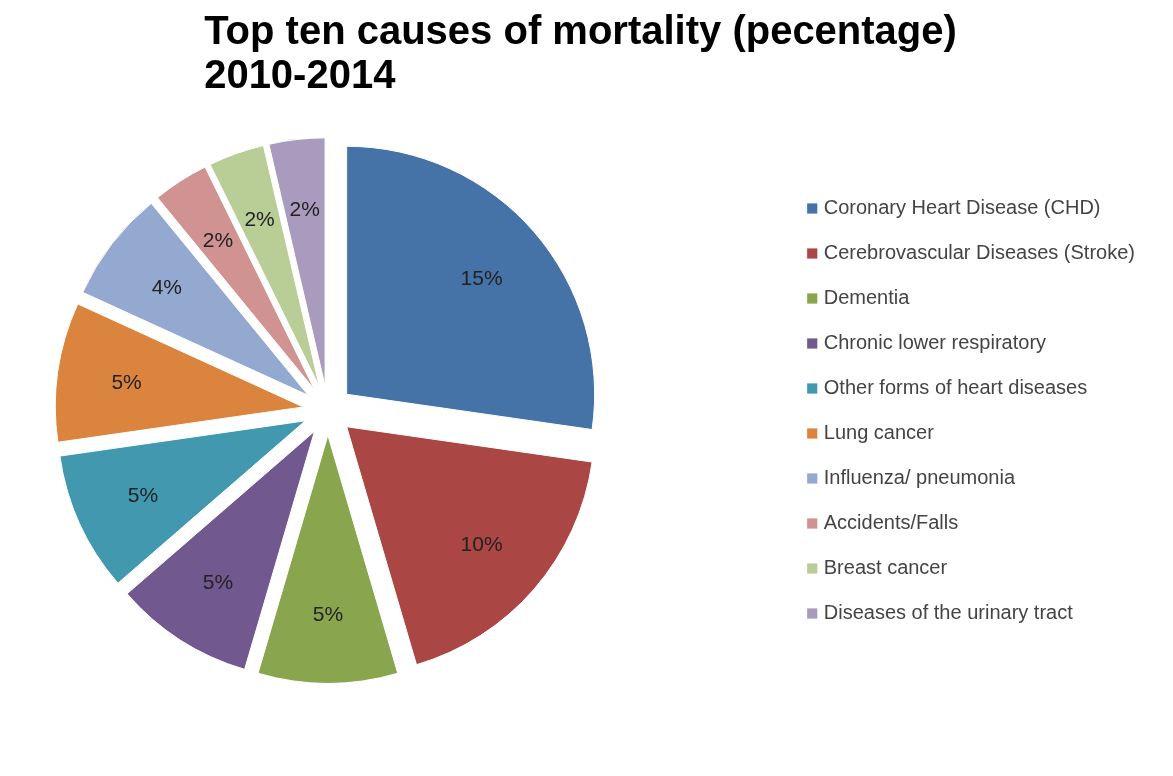 This screenshot has width=1173, height=776. Describe the element at coordinates (948, 612) in the screenshot. I see `legend-label: Diseases of the urinary tract` at that location.